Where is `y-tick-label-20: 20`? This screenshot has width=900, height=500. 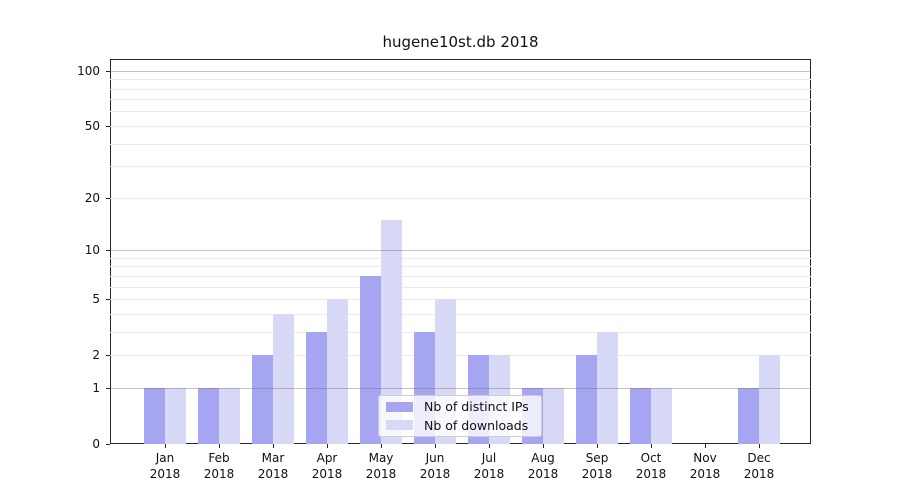
y-tick-label-20: 20 is located at coordinates (92, 197).